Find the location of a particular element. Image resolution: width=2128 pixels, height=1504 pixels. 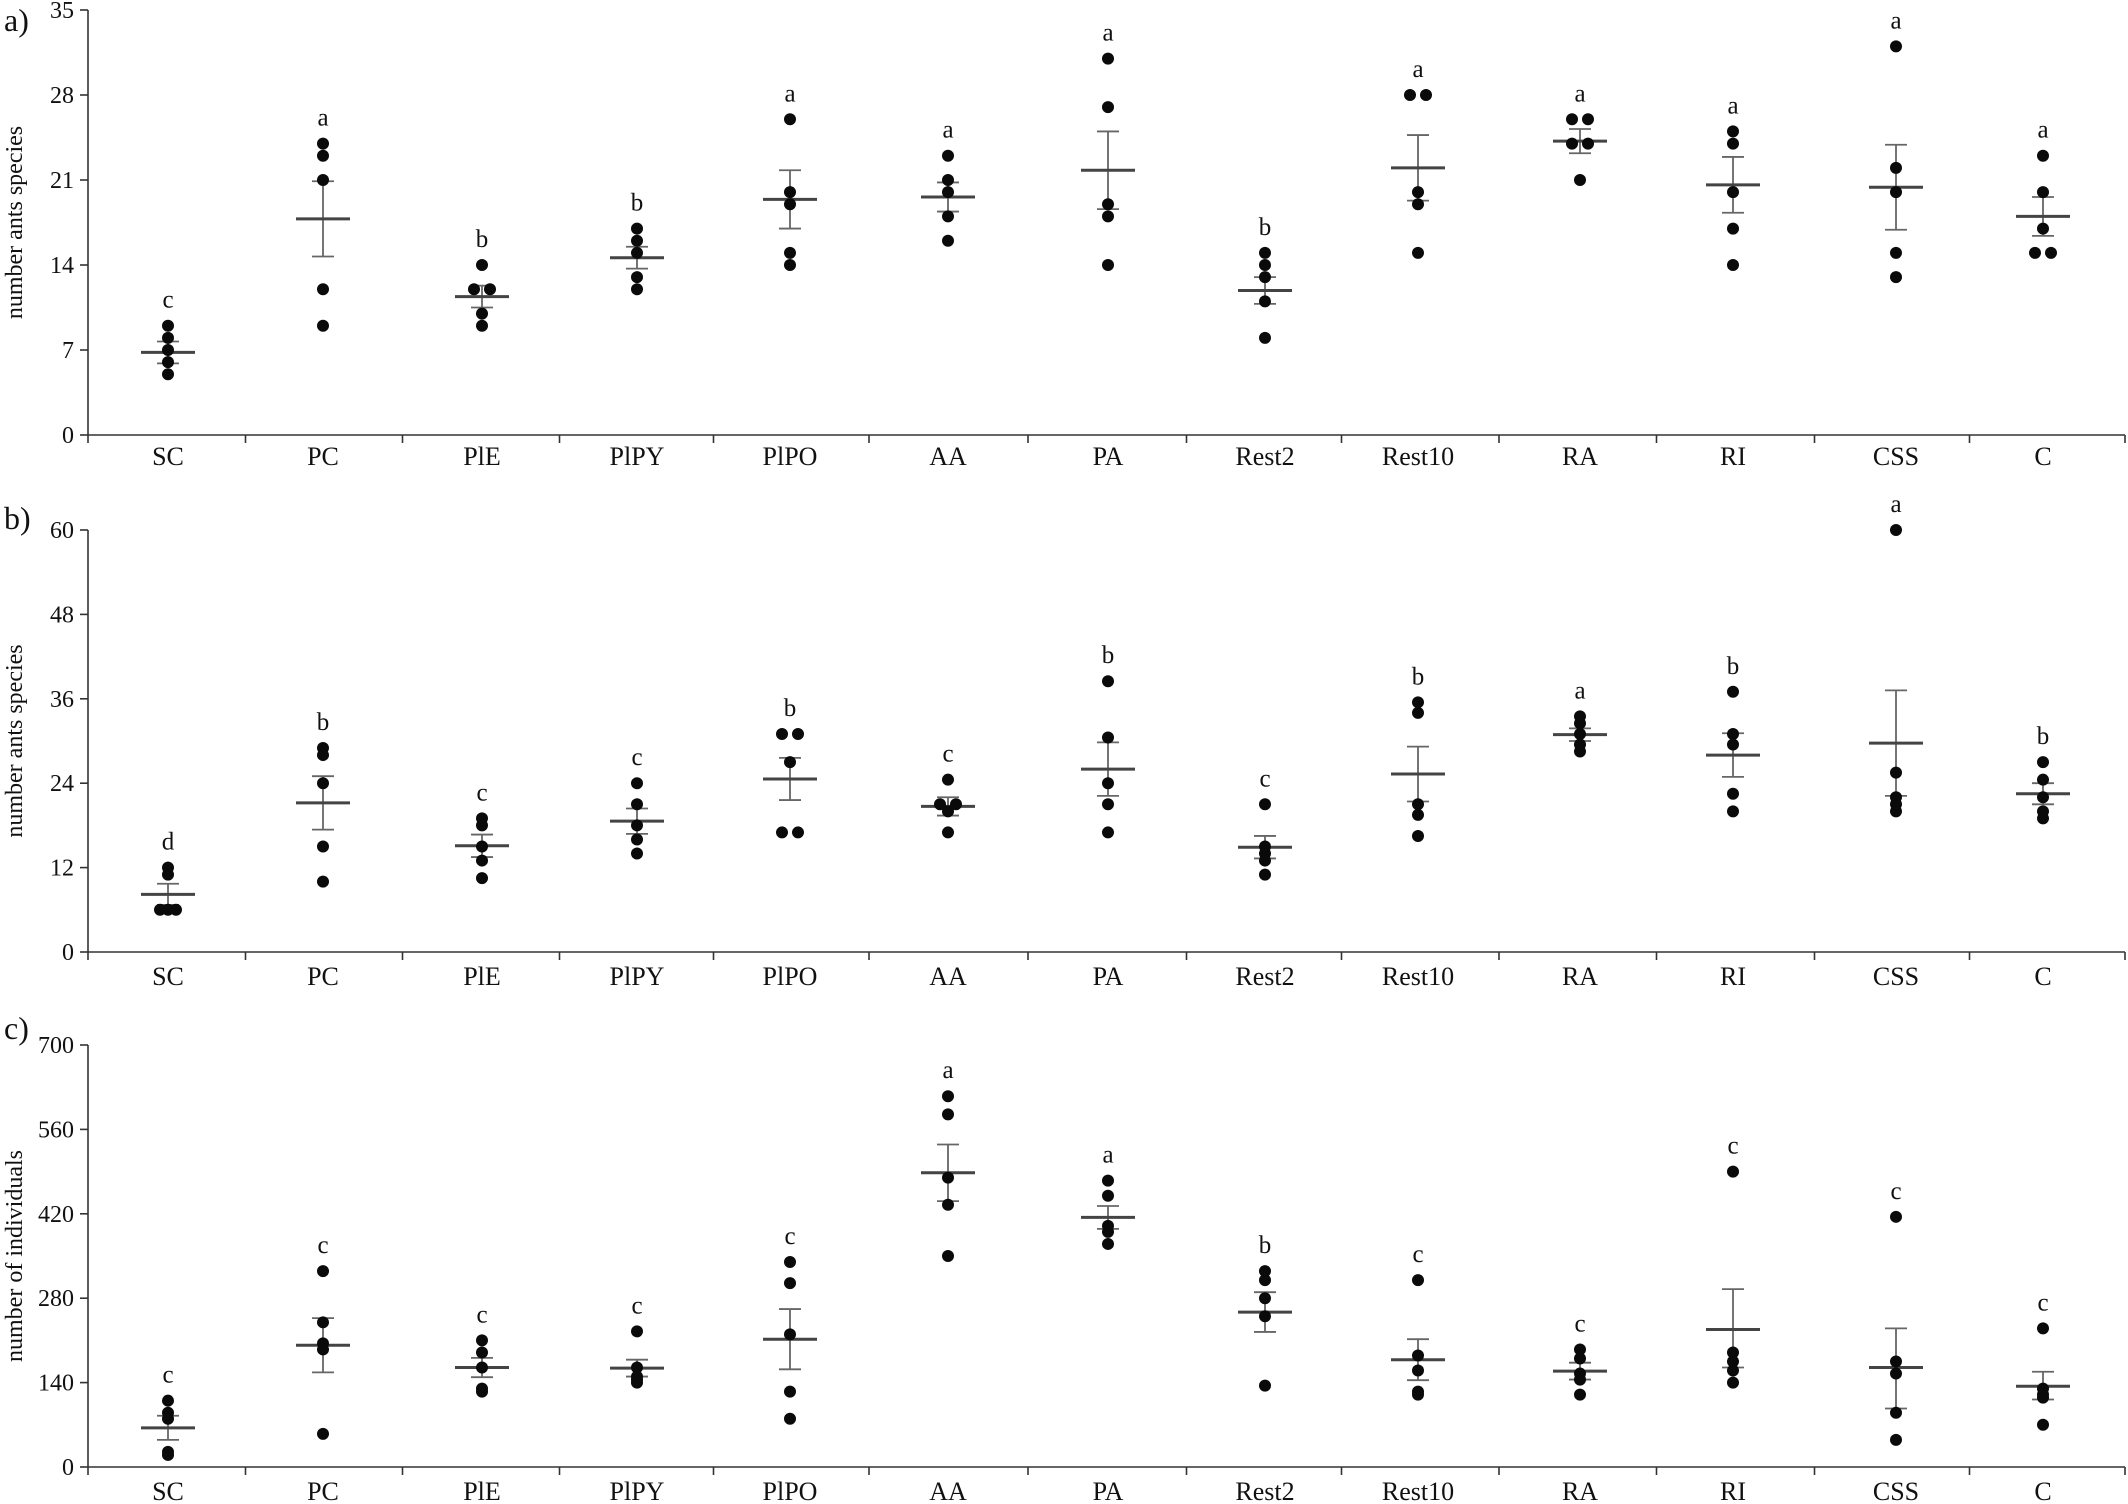

x-tick-label: Rest2 is located at coordinates (1264, 456).